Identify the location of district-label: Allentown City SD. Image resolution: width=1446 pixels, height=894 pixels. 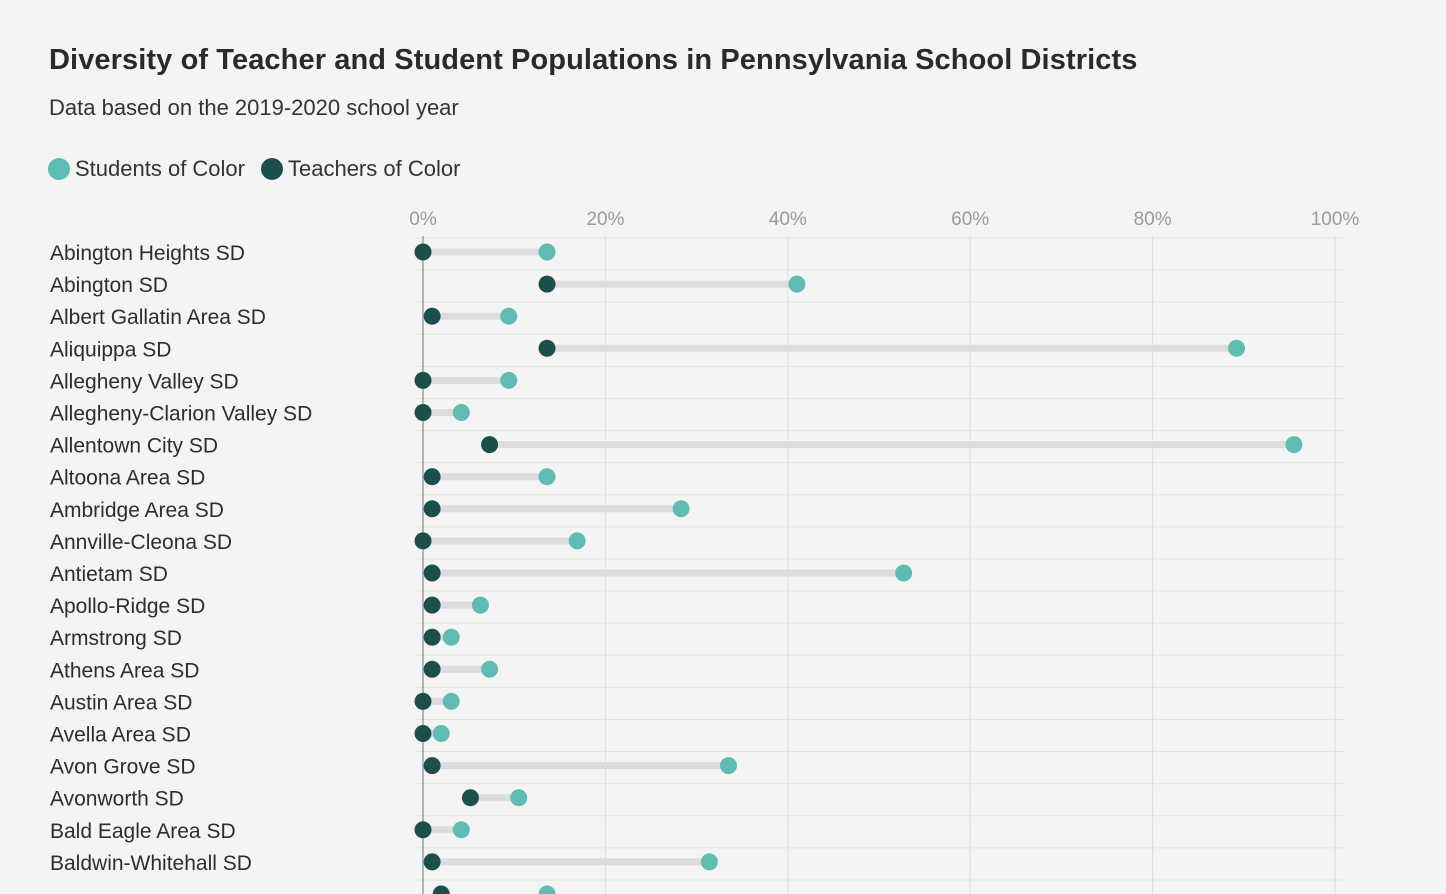
(134, 446).